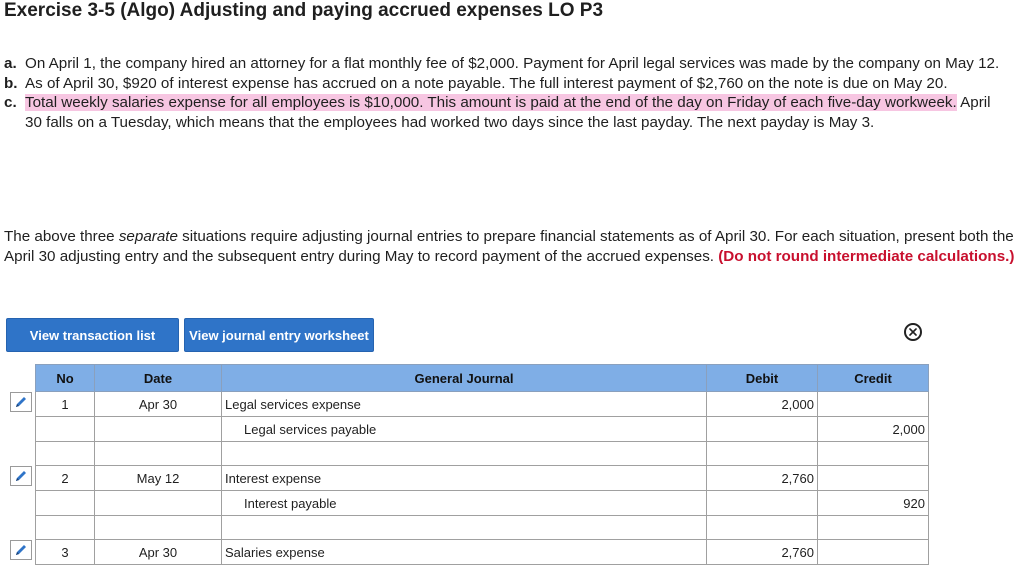  Describe the element at coordinates (65, 552) in the screenshot. I see `cell-no: 3` at that location.